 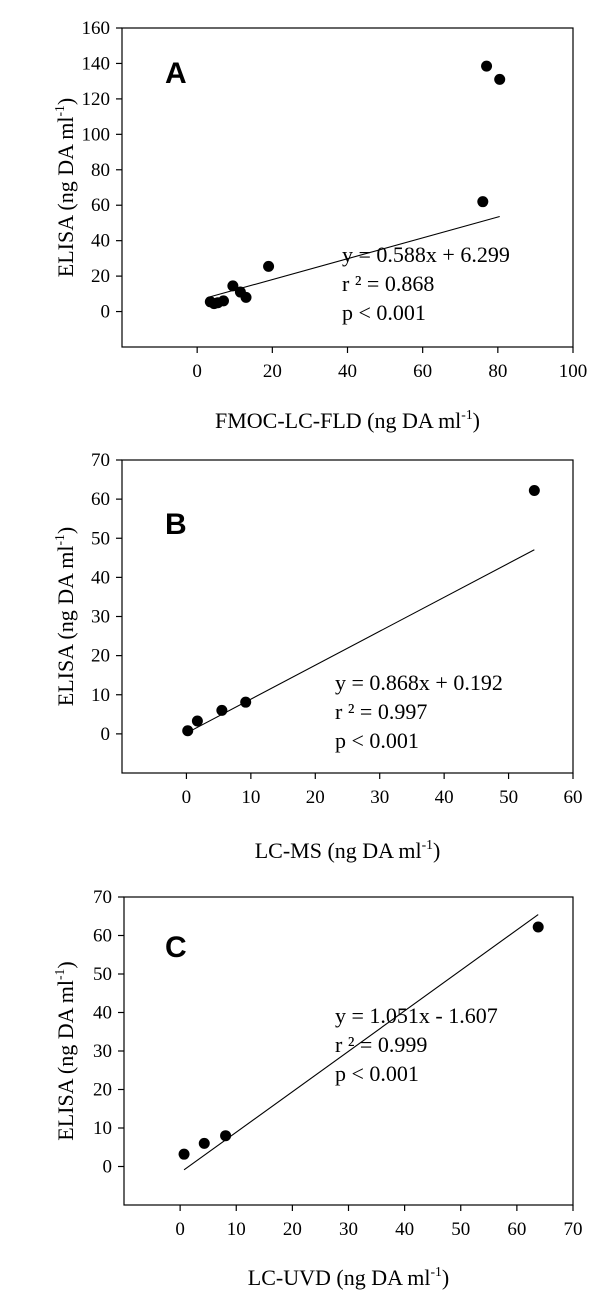 What do you see at coordinates (102, 897) in the screenshot?
I see `y-tick-label-c: 70` at bounding box center [102, 897].